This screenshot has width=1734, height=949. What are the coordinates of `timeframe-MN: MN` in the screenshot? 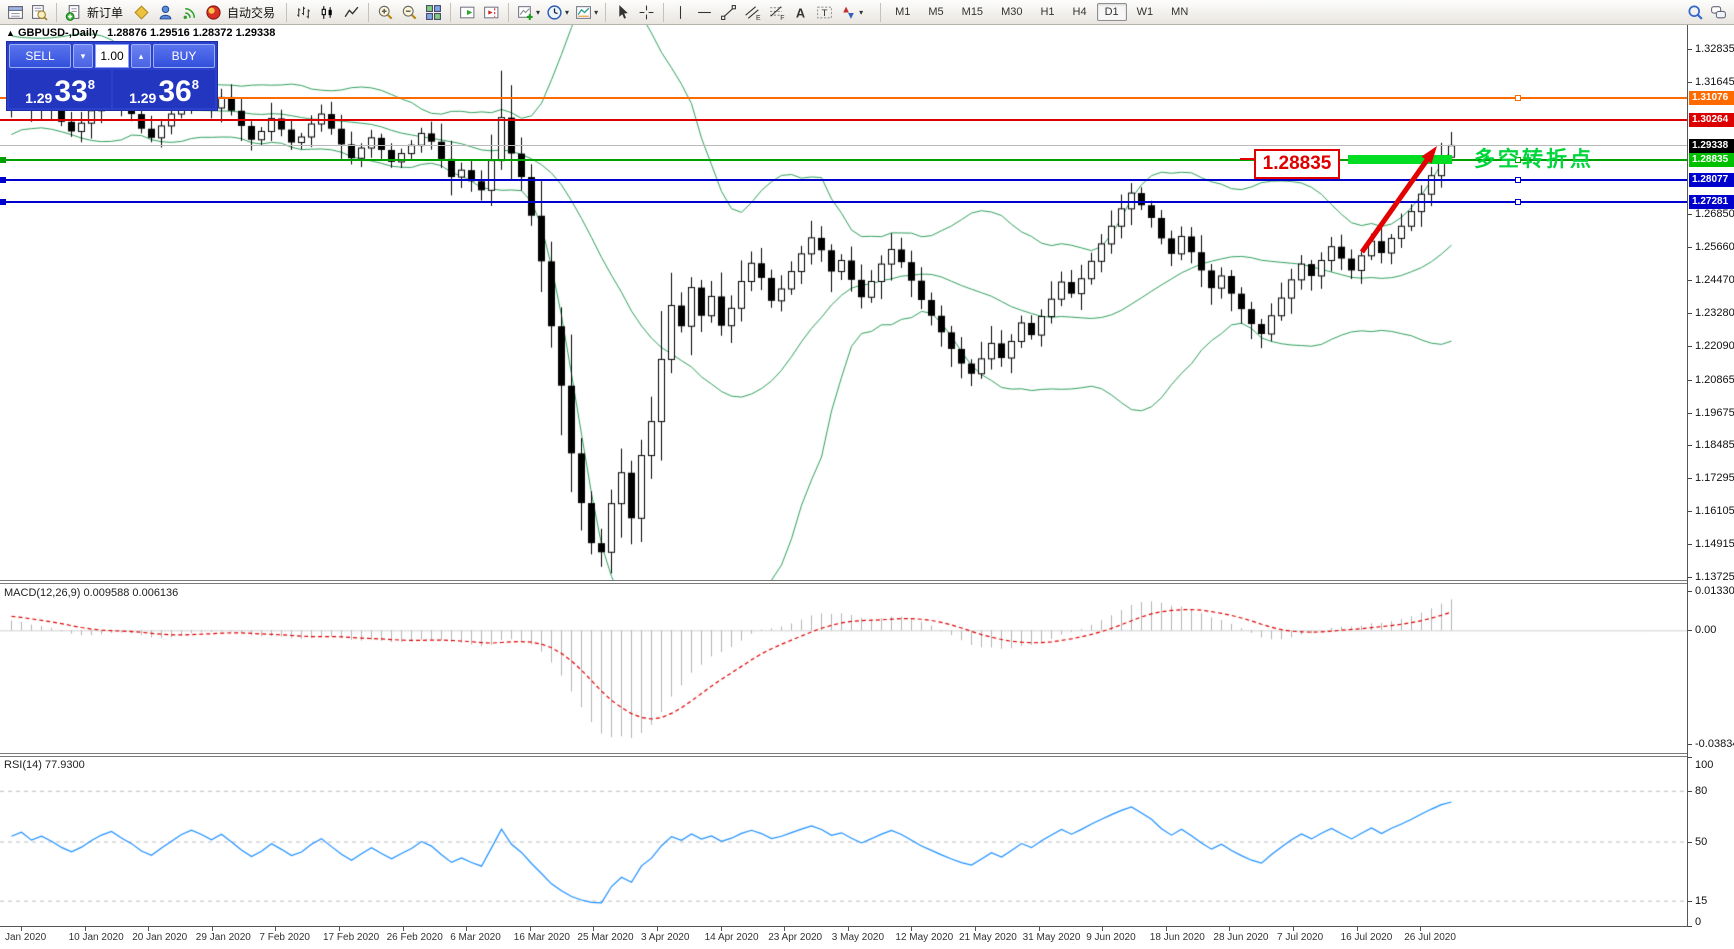 It's located at (1180, 12).